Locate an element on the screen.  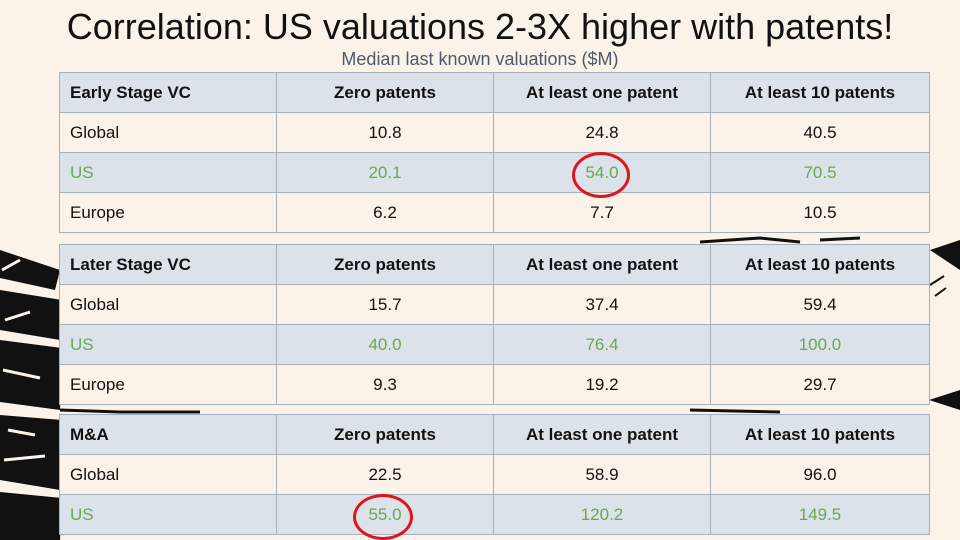
table-cell: 76.4 is located at coordinates (602, 344).